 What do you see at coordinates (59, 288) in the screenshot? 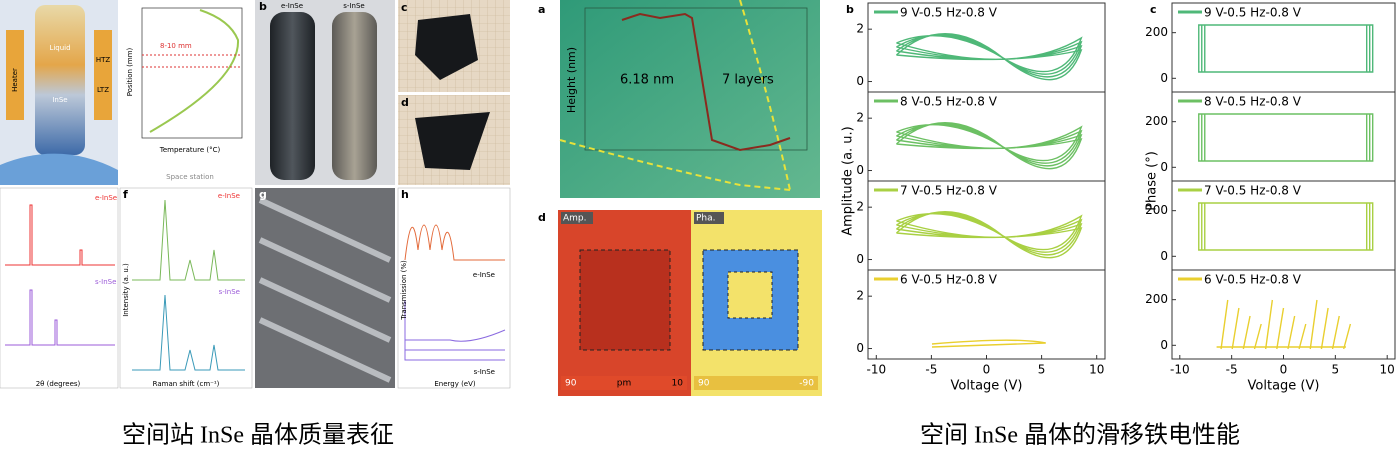
I see `xrd-panel` at bounding box center [59, 288].